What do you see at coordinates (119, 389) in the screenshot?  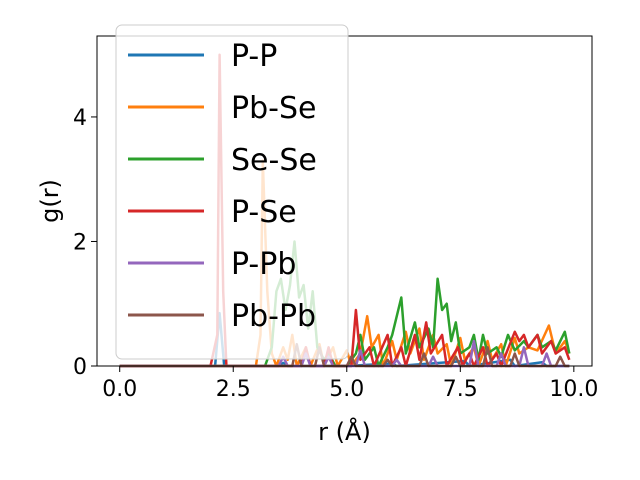 I see `x-tick-label: 0.0` at bounding box center [119, 389].